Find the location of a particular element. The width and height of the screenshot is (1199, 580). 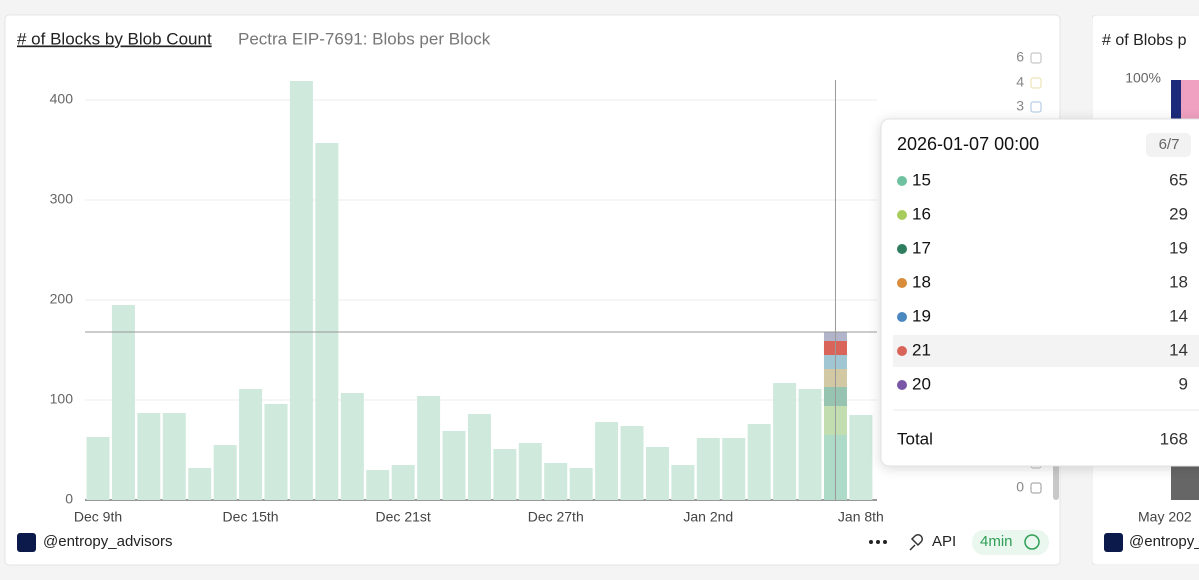

tooltip-total: 168 is located at coordinates (1174, 438).